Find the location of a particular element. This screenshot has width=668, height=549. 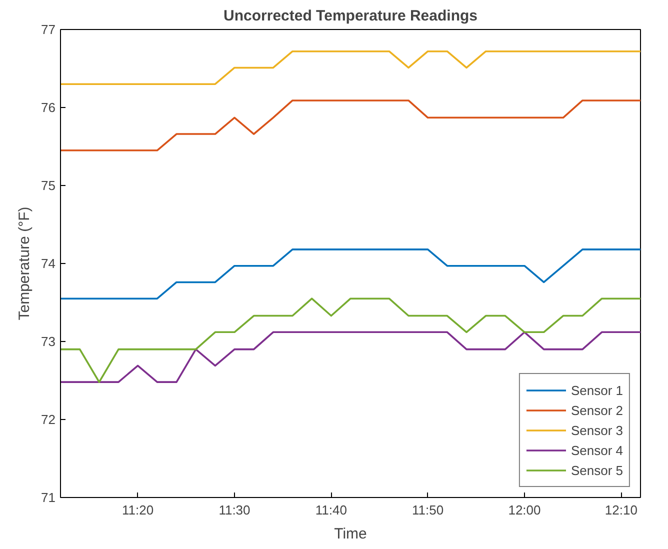

x-axis-title: Time is located at coordinates (350, 534).